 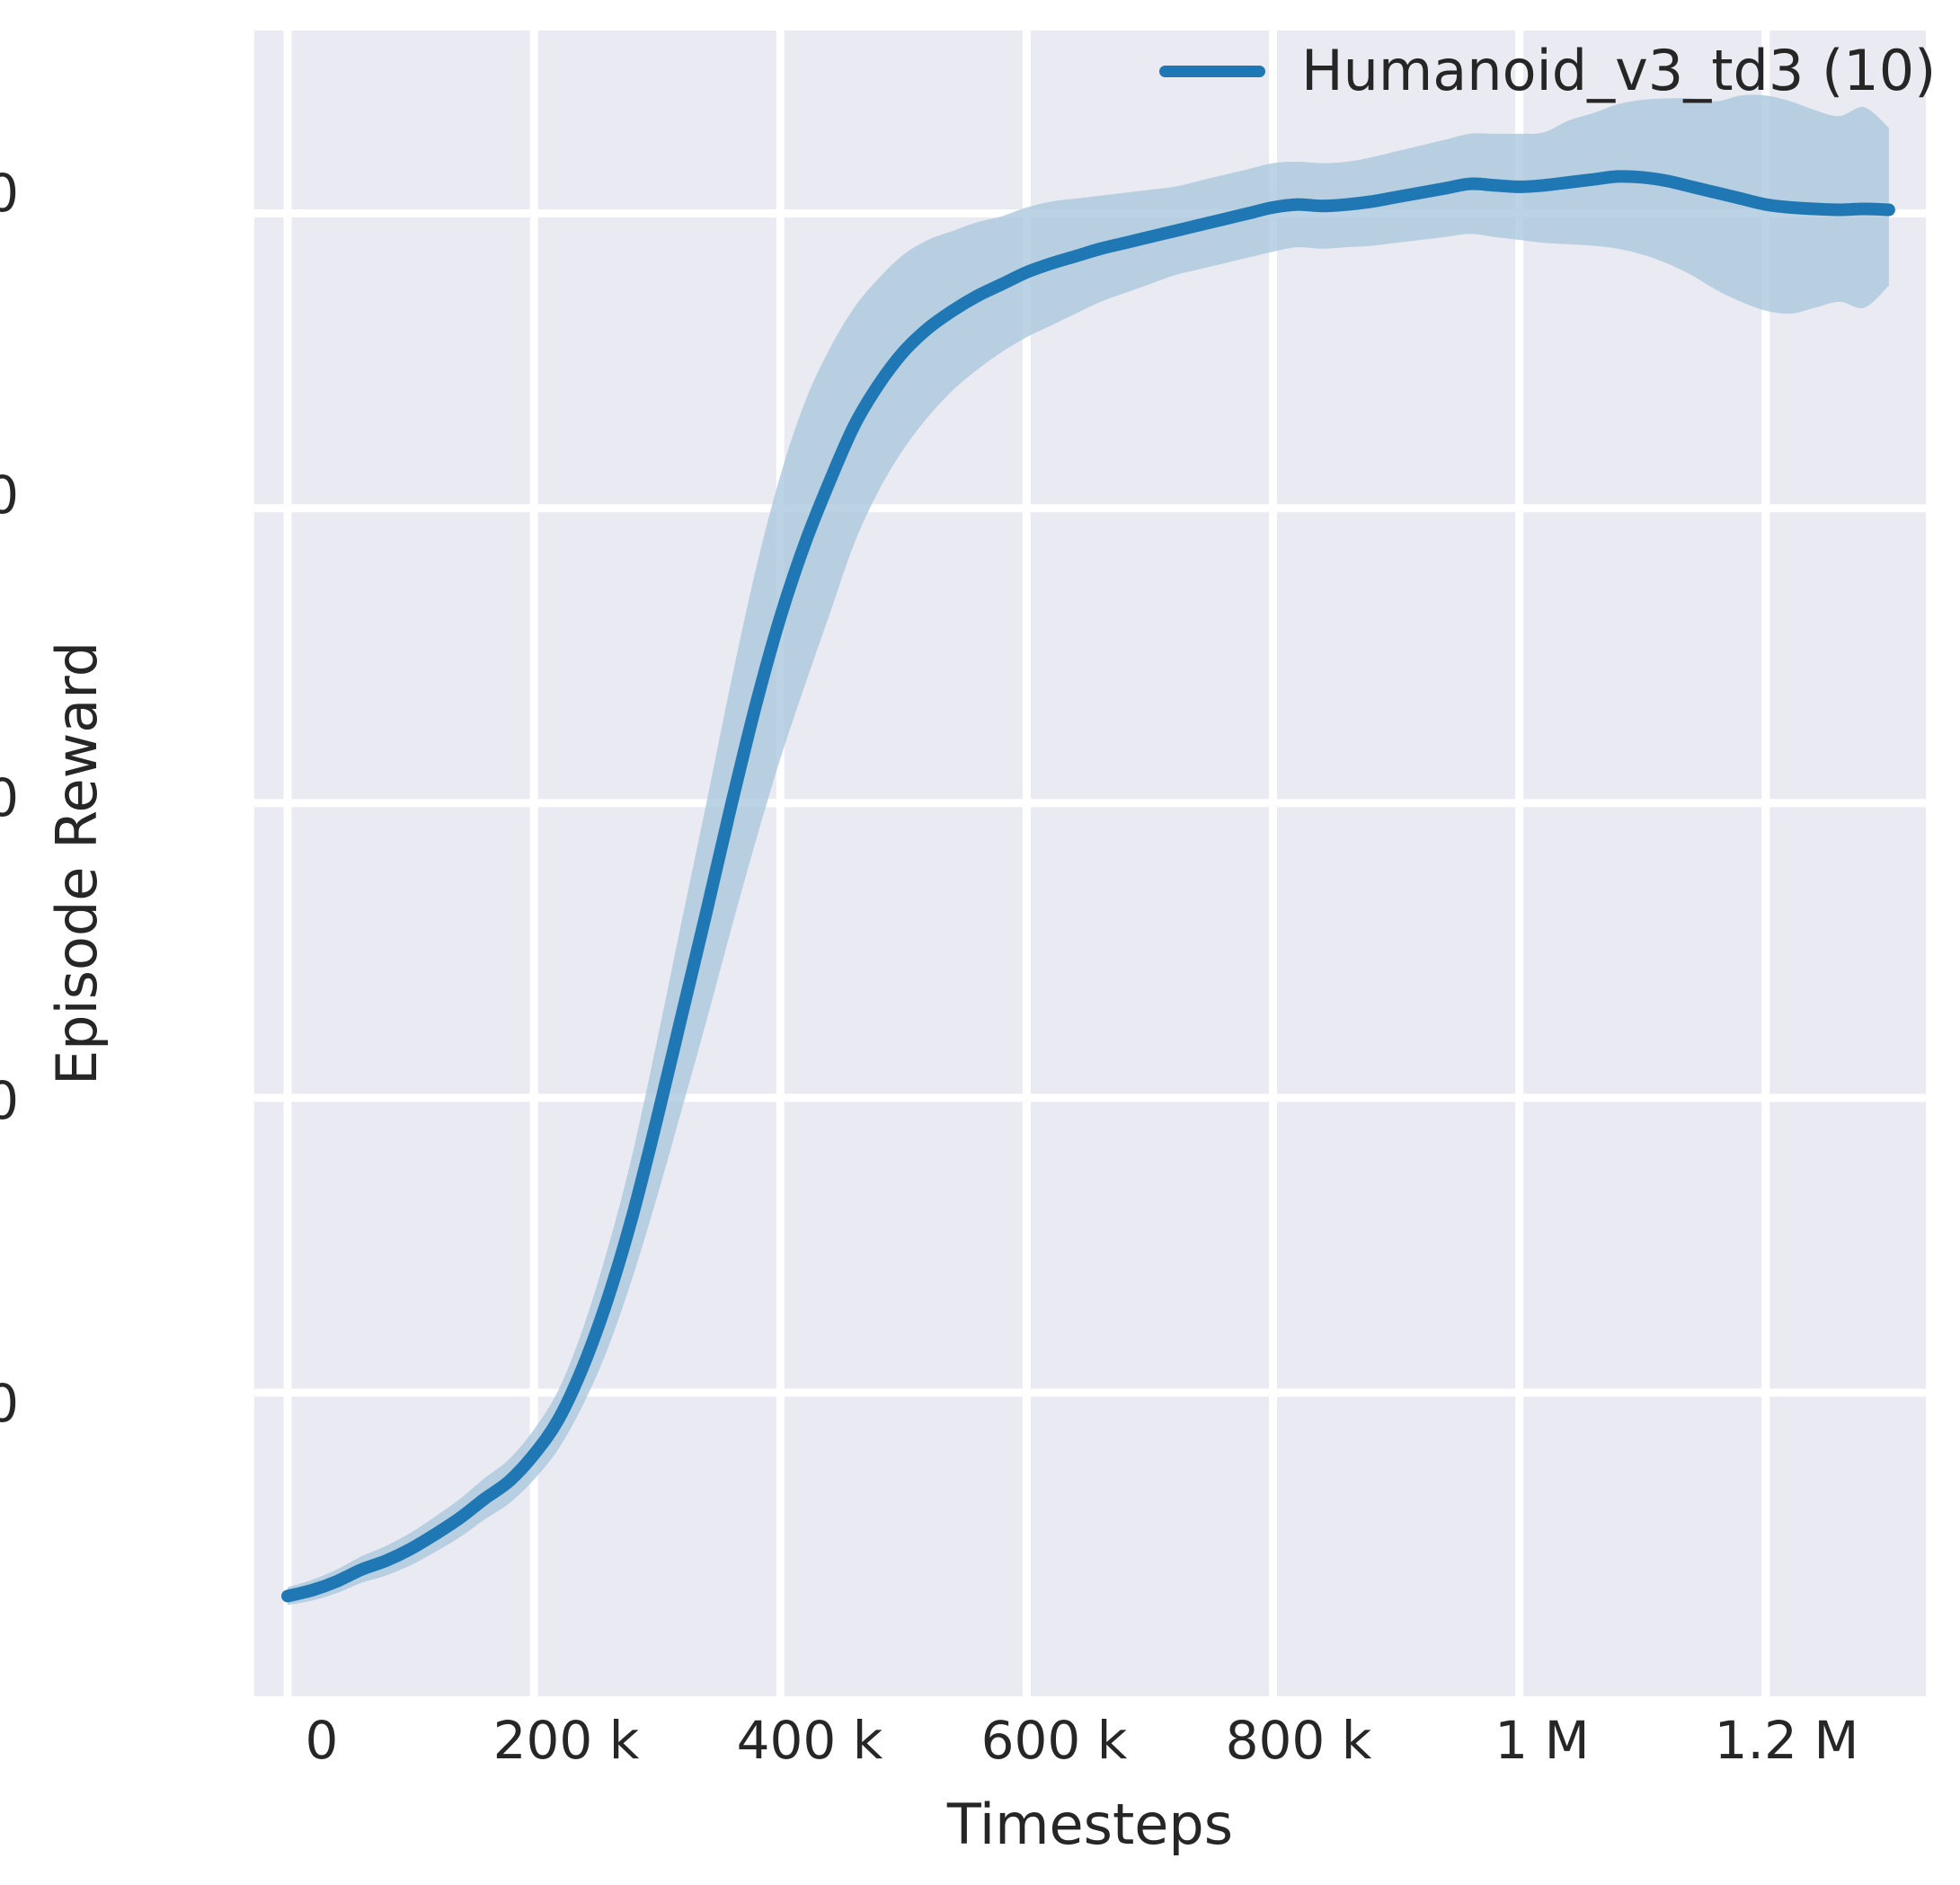 What do you see at coordinates (566, 1740) in the screenshot?
I see `x-tick-label: 200 k` at bounding box center [566, 1740].